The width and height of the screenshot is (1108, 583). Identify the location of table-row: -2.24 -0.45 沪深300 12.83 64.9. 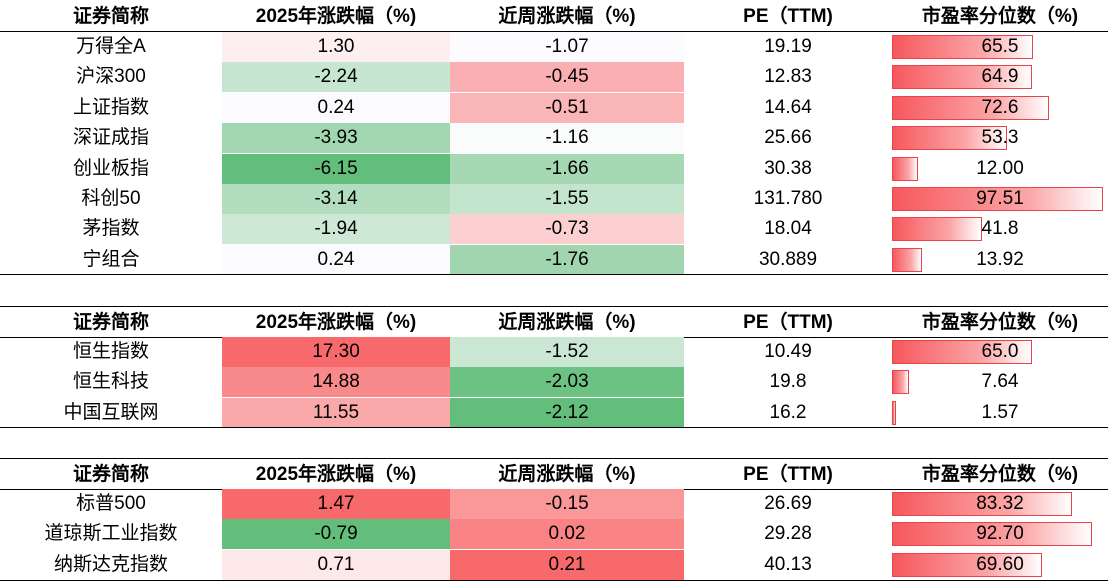
(554, 77).